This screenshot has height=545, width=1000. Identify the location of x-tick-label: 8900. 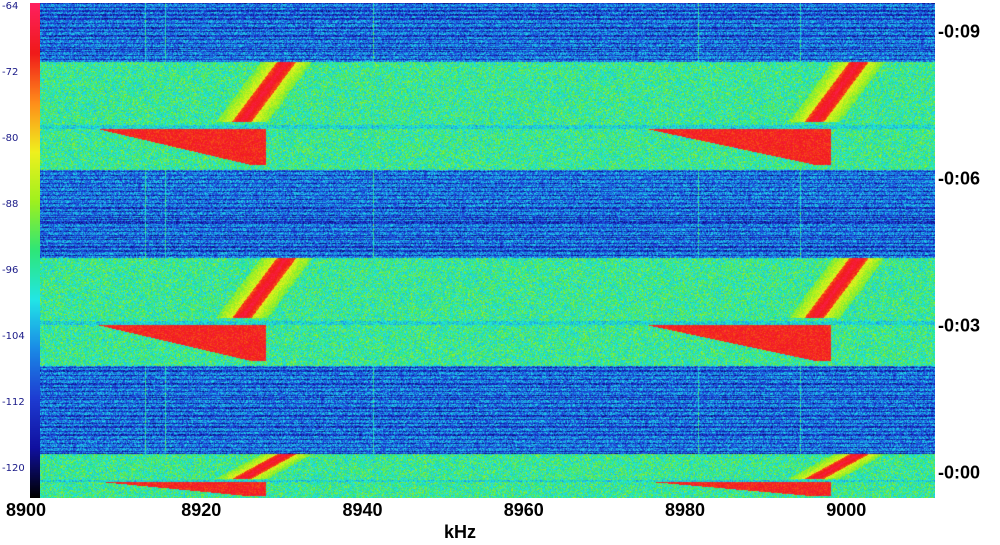
(26, 510).